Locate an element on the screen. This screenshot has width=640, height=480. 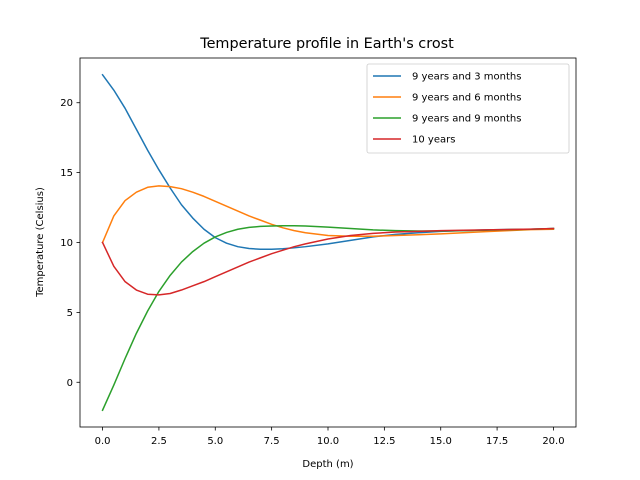
x-axis-label: Depth (m) is located at coordinates (327, 464).